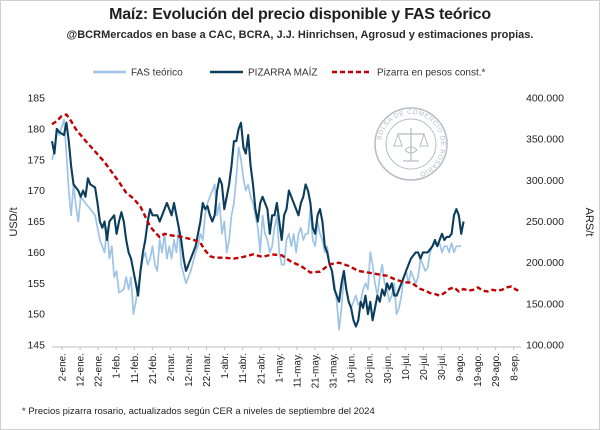 The height and width of the screenshot is (430, 600). Describe the element at coordinates (207, 370) in the screenshot. I see `x-tick-label: 22-mar.` at that location.